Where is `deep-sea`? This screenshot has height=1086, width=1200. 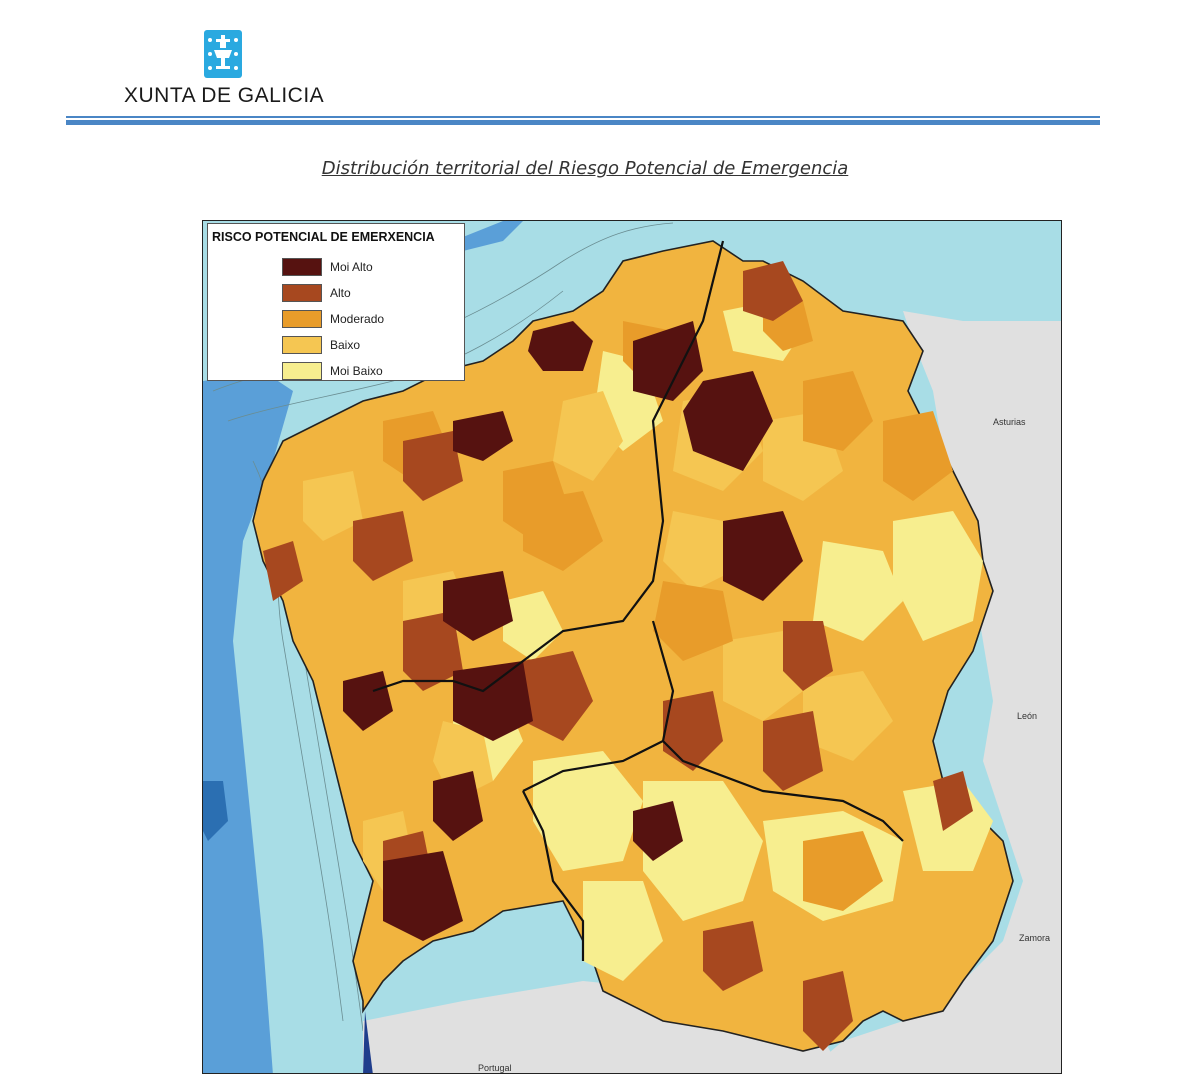 deep-sea is located at coordinates (248, 722).